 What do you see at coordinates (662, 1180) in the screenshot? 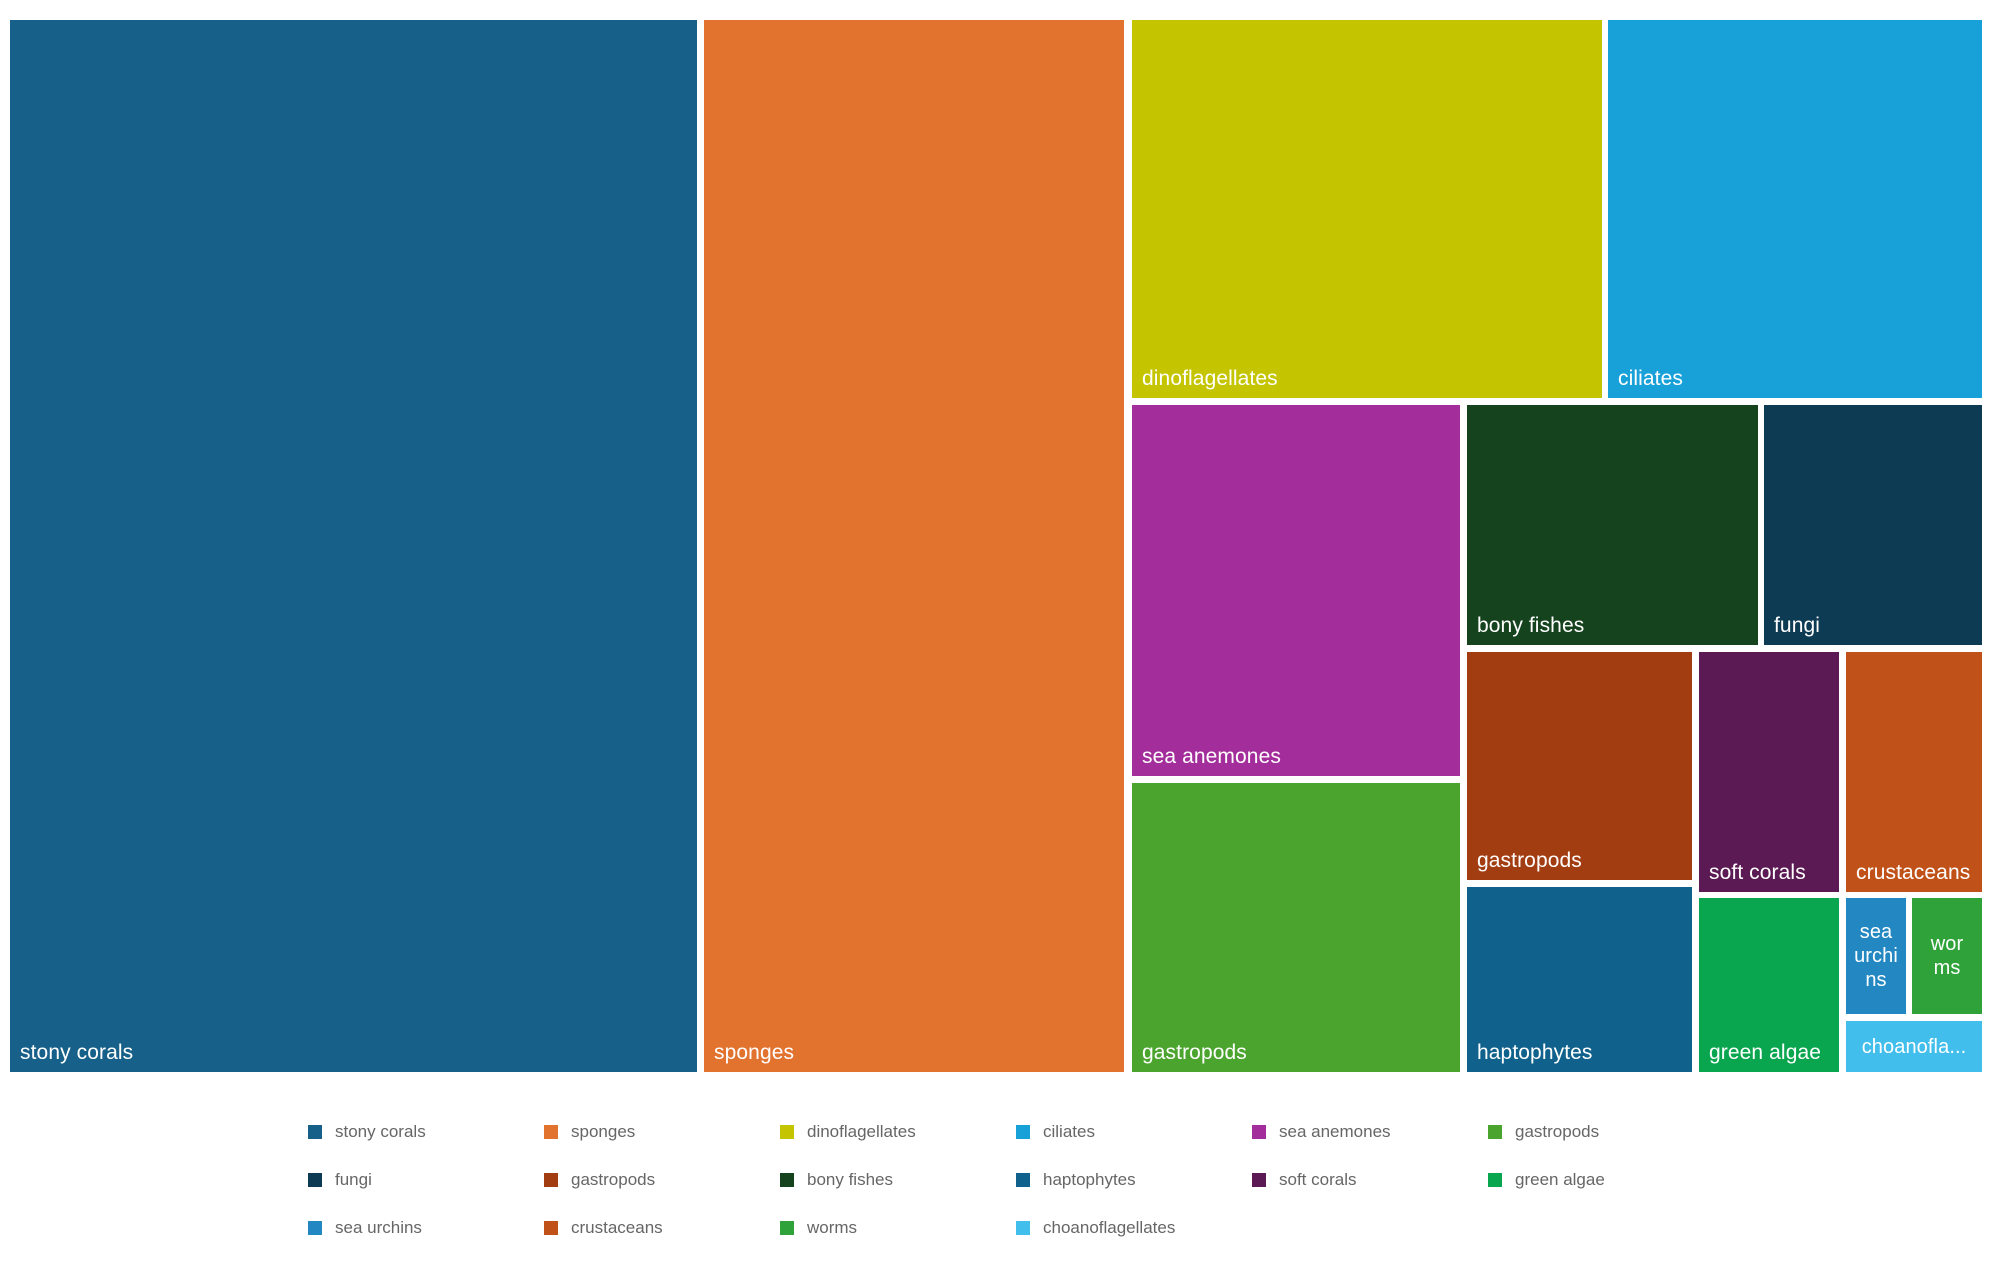
I see `legend-item-gastropods-brown: gastropods` at bounding box center [662, 1180].